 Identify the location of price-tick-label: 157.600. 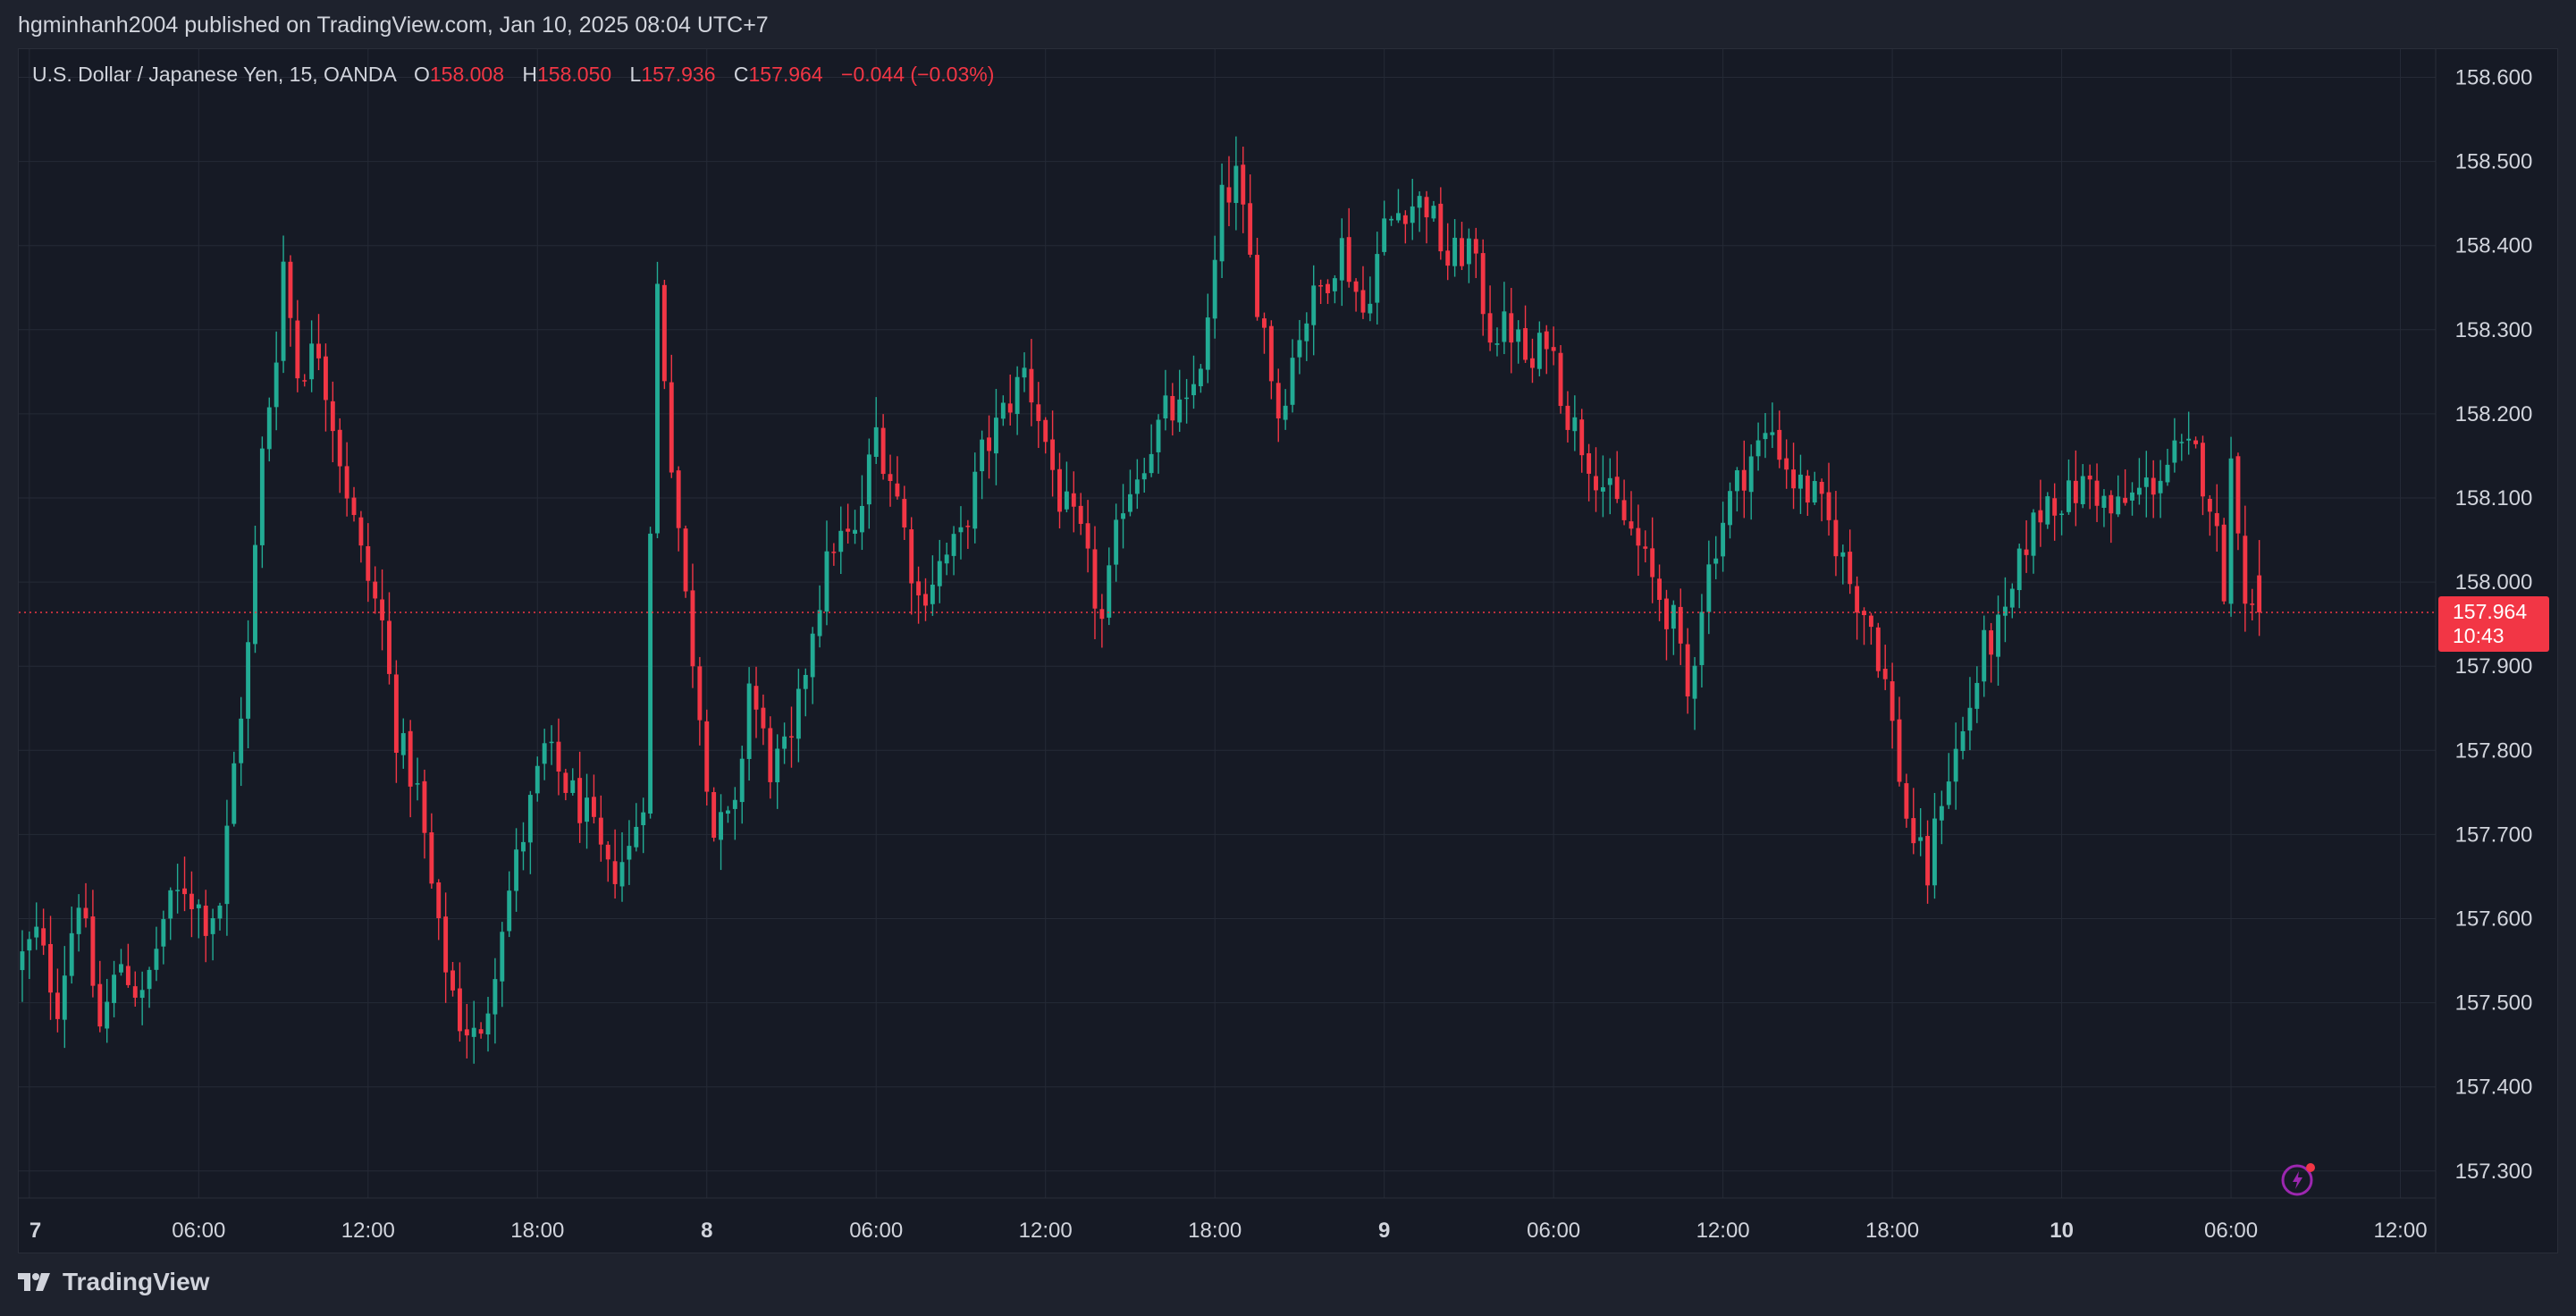
(2494, 919).